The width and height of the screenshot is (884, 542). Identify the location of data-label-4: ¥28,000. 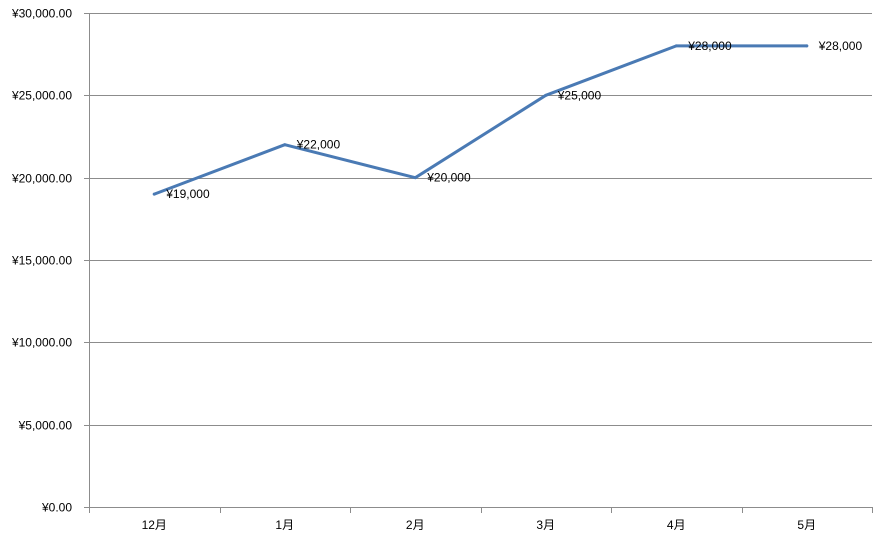
(709, 46).